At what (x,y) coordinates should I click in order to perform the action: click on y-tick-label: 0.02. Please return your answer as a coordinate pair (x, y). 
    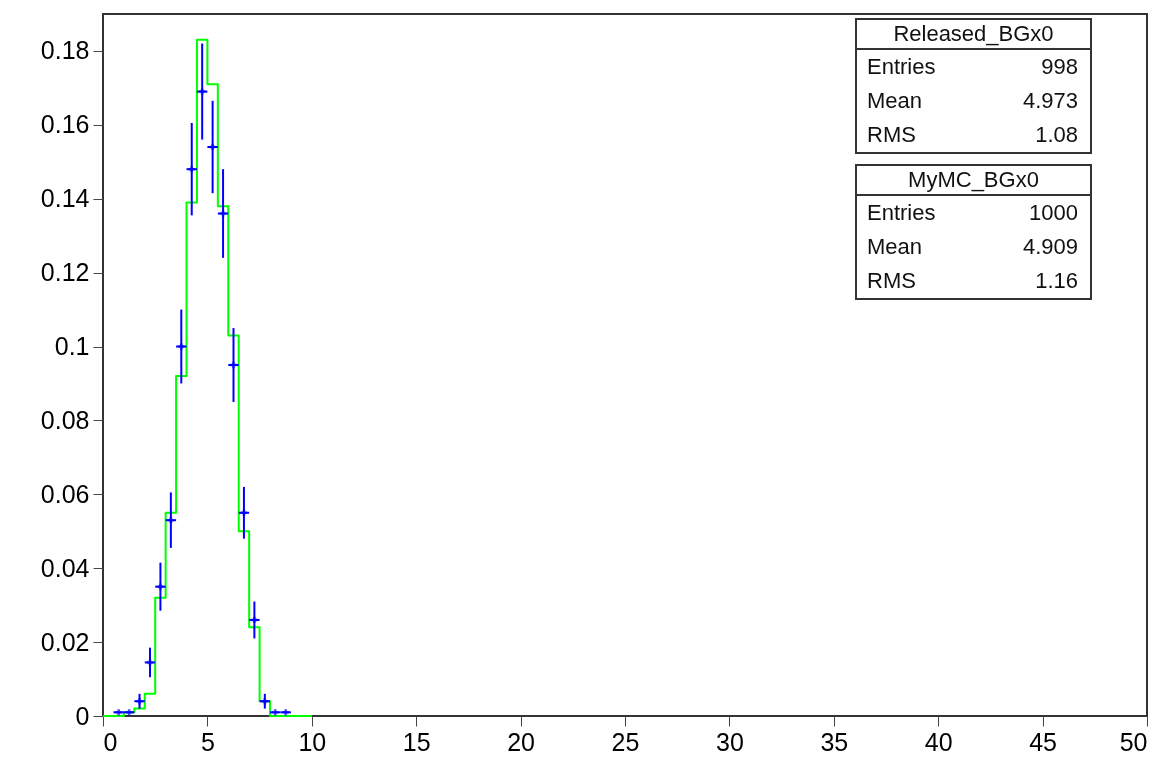
    Looking at the image, I should click on (65, 641).